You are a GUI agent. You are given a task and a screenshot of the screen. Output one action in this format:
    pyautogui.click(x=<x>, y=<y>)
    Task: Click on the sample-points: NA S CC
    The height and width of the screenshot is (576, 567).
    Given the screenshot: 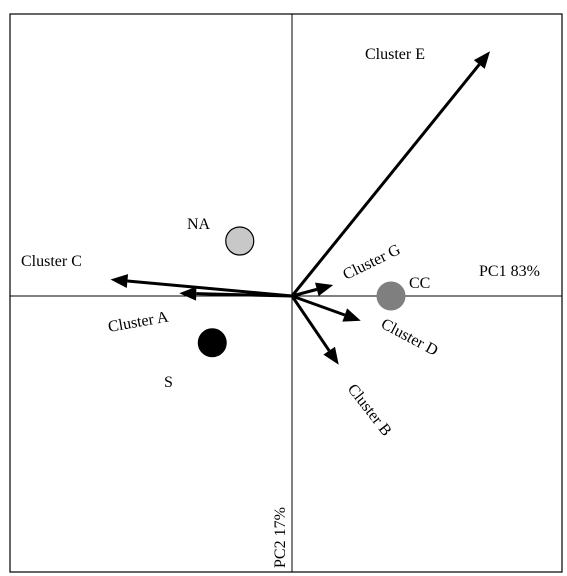 What is the action you would take?
    pyautogui.click(x=297, y=303)
    